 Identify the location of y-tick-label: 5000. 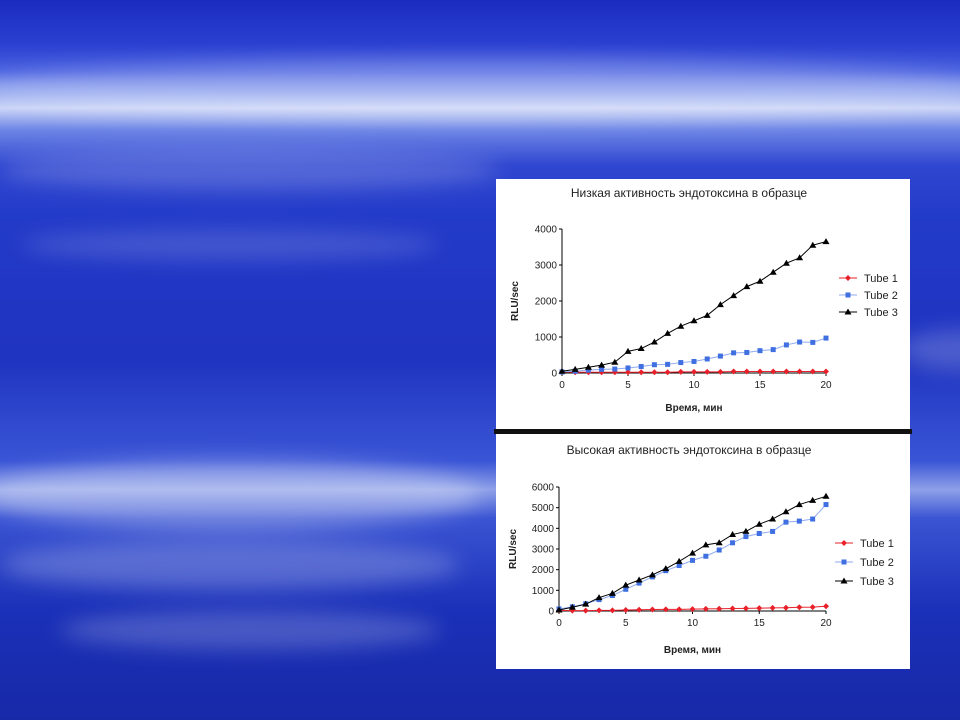
(543, 508).